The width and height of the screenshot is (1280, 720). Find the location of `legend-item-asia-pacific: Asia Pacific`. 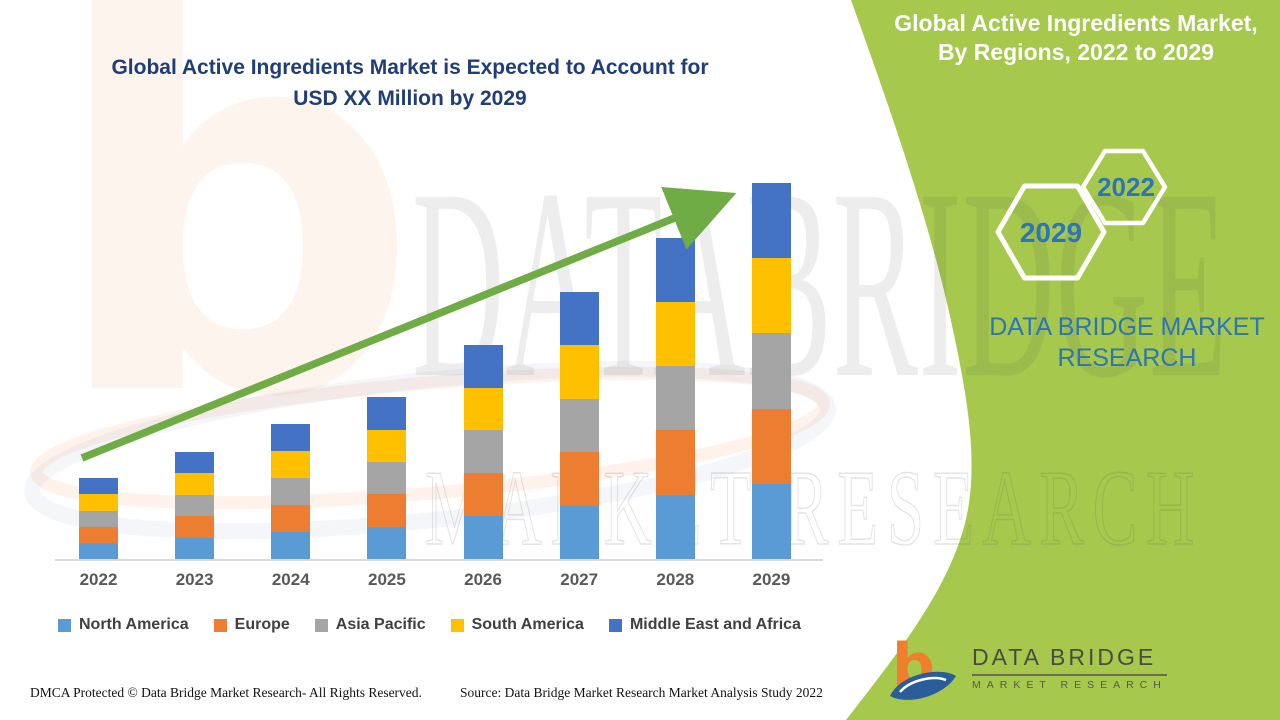

legend-item-asia-pacific: Asia Pacific is located at coordinates (370, 625).